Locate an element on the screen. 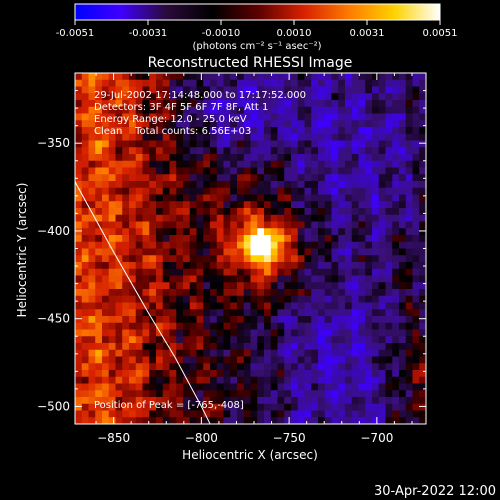 This screenshot has height=500, width=500. peak-position-label: Position of Peak = [-765,-408] is located at coordinates (169, 405).